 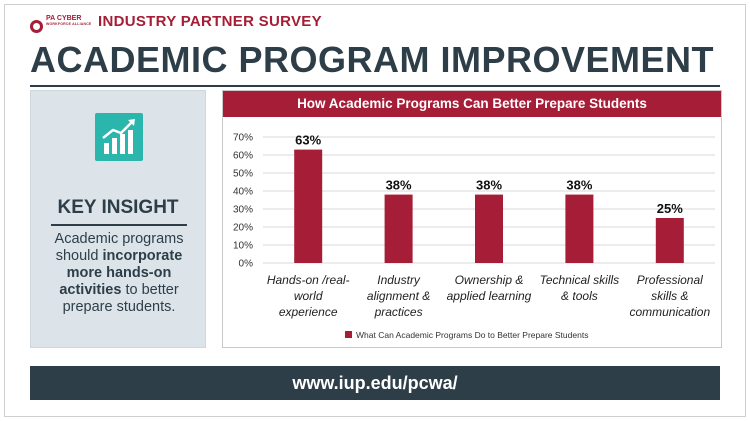 I want to click on insight-text-bold: incorporate more hands-on activities, so click(x=121, y=273).